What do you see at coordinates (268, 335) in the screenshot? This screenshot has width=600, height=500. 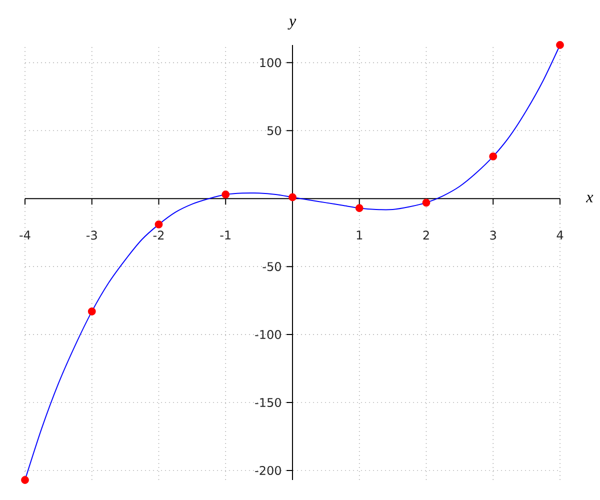 I see `y-tick-label: -100` at bounding box center [268, 335].